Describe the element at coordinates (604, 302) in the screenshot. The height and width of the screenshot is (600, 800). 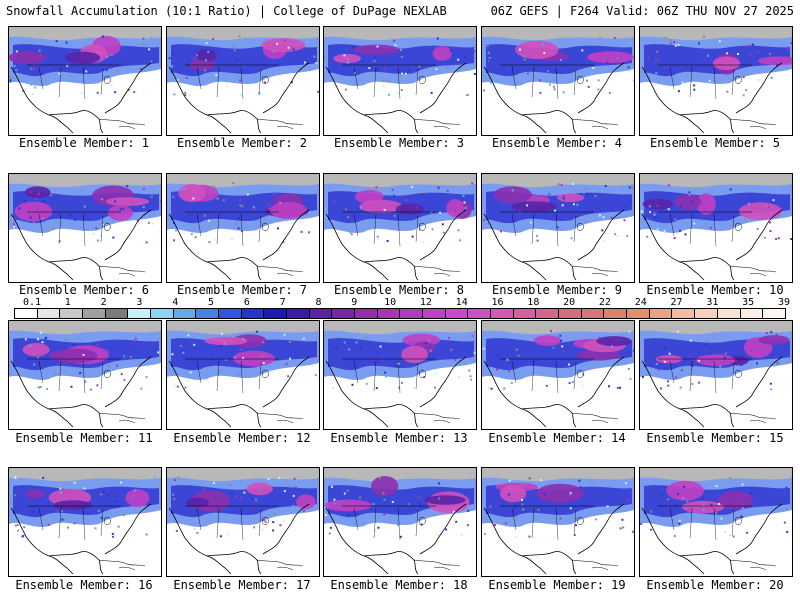
I see `colorbar-tick-label: 22` at that location.